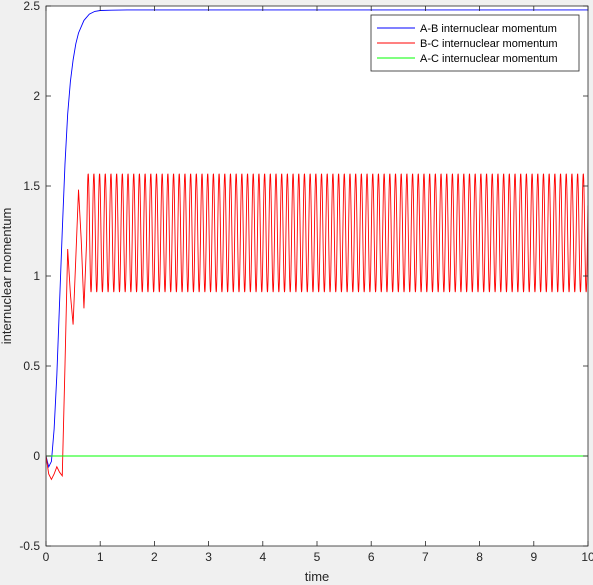 Image resolution: width=593 pixels, height=585 pixels. What do you see at coordinates (31, 186) in the screenshot?
I see `y-tick-label: 1.5` at bounding box center [31, 186].